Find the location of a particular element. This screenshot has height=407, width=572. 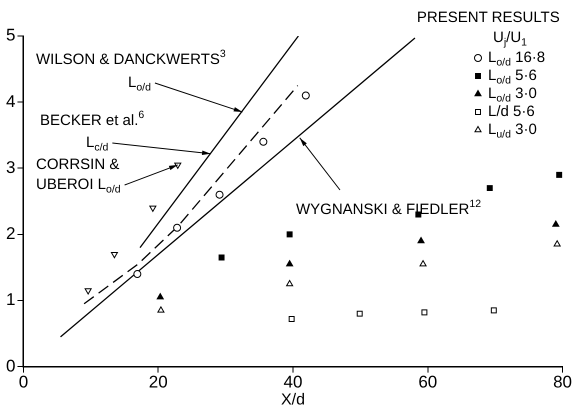

y-tick-label: 5 is located at coordinates (11, 35).